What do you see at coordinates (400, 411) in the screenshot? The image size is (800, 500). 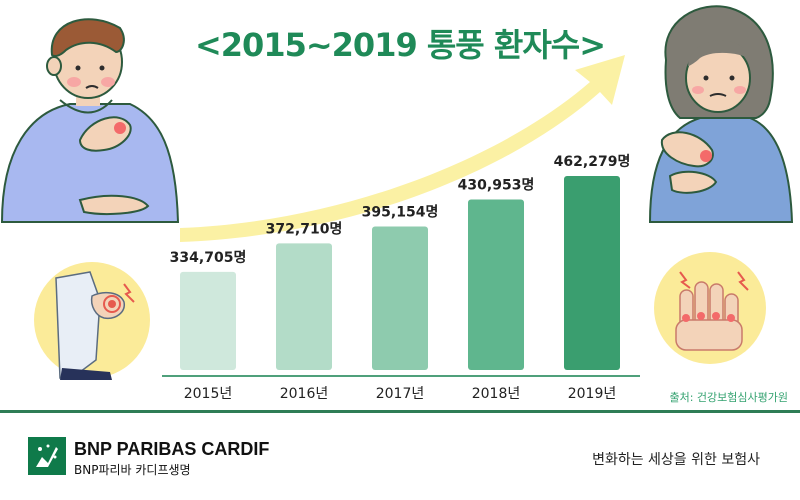 I see `footer-divider` at bounding box center [400, 411].